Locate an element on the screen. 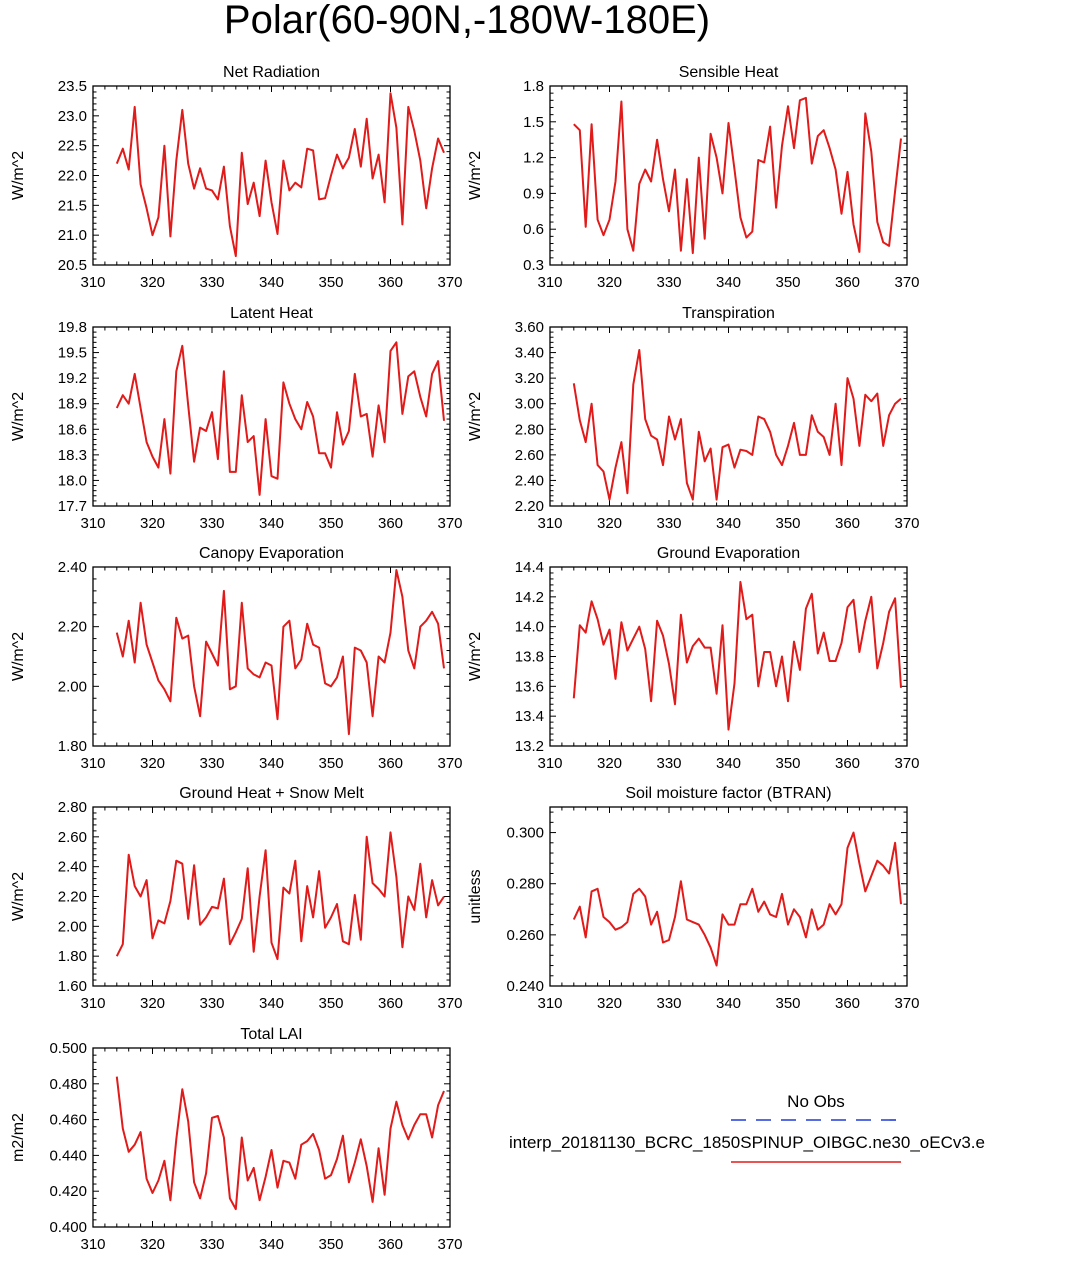  y-tick-label: 20.5 is located at coordinates (72, 265).